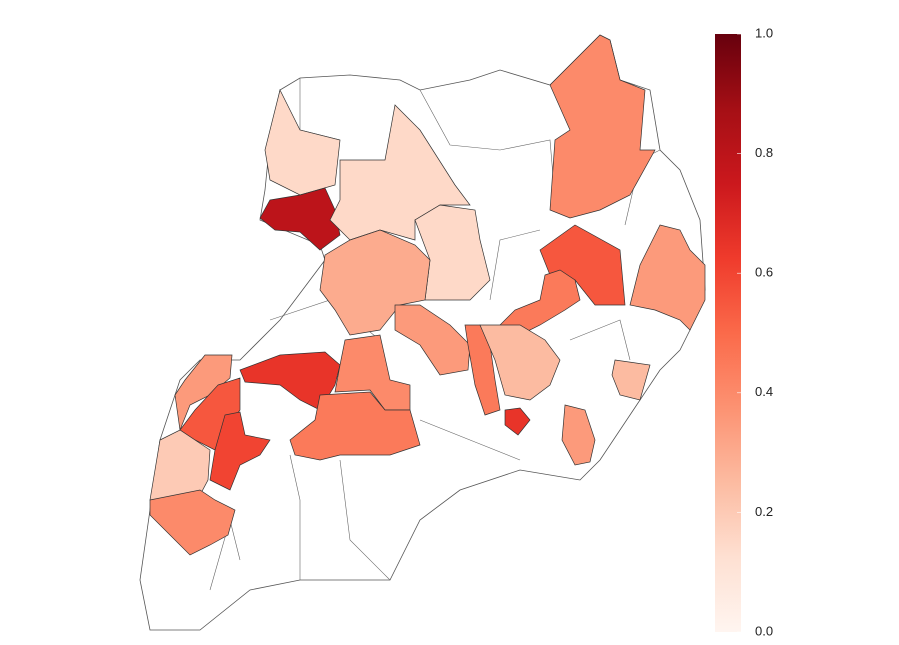 The width and height of the screenshot is (899, 645). Describe the element at coordinates (764, 272) in the screenshot. I see `colorbar-tick-label: 0.6` at that location.